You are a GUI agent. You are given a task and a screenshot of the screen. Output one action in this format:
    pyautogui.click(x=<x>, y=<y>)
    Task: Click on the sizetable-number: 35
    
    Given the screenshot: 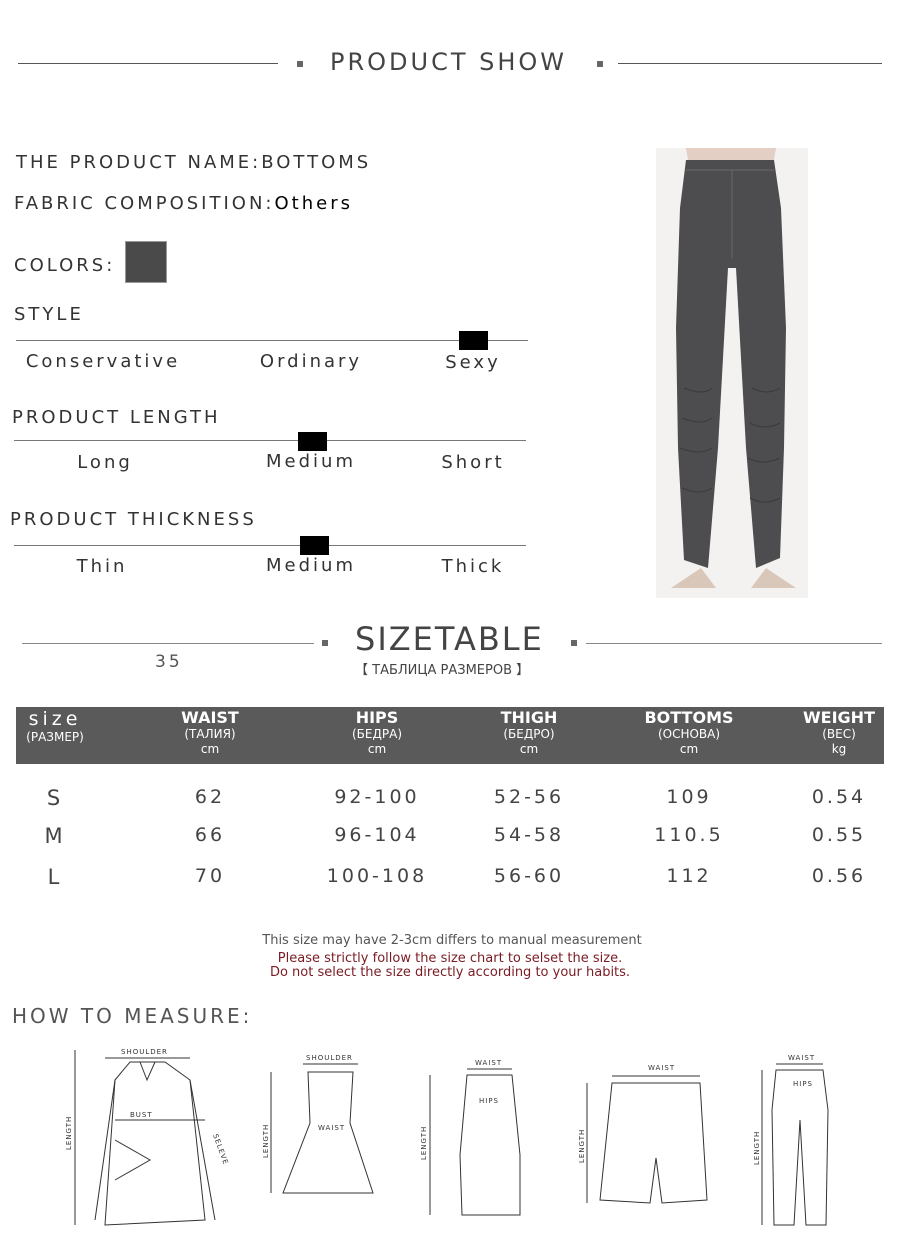 What is the action you would take?
    pyautogui.click(x=169, y=662)
    